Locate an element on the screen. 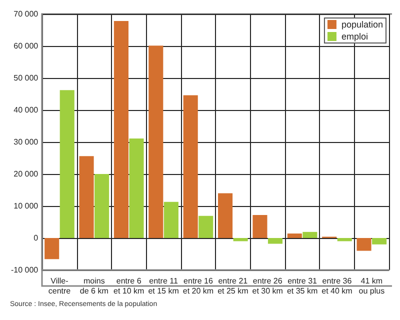  y-tick-label: 20 000 is located at coordinates (26, 174).